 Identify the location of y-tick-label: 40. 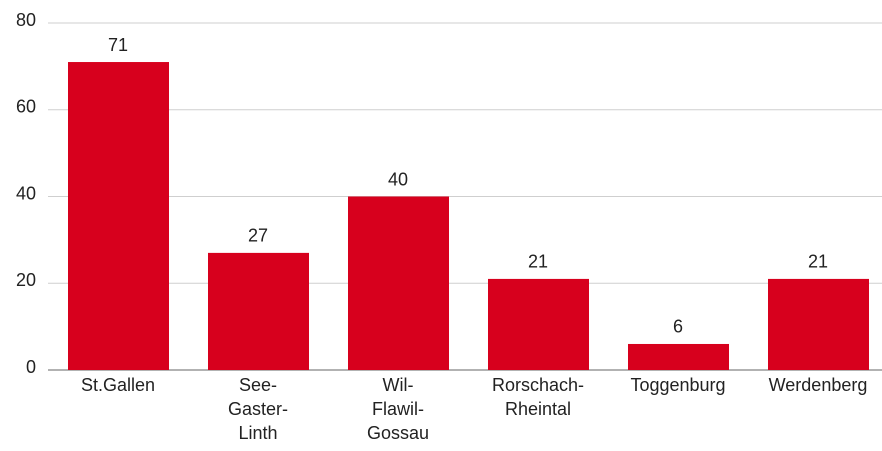
(26, 193).